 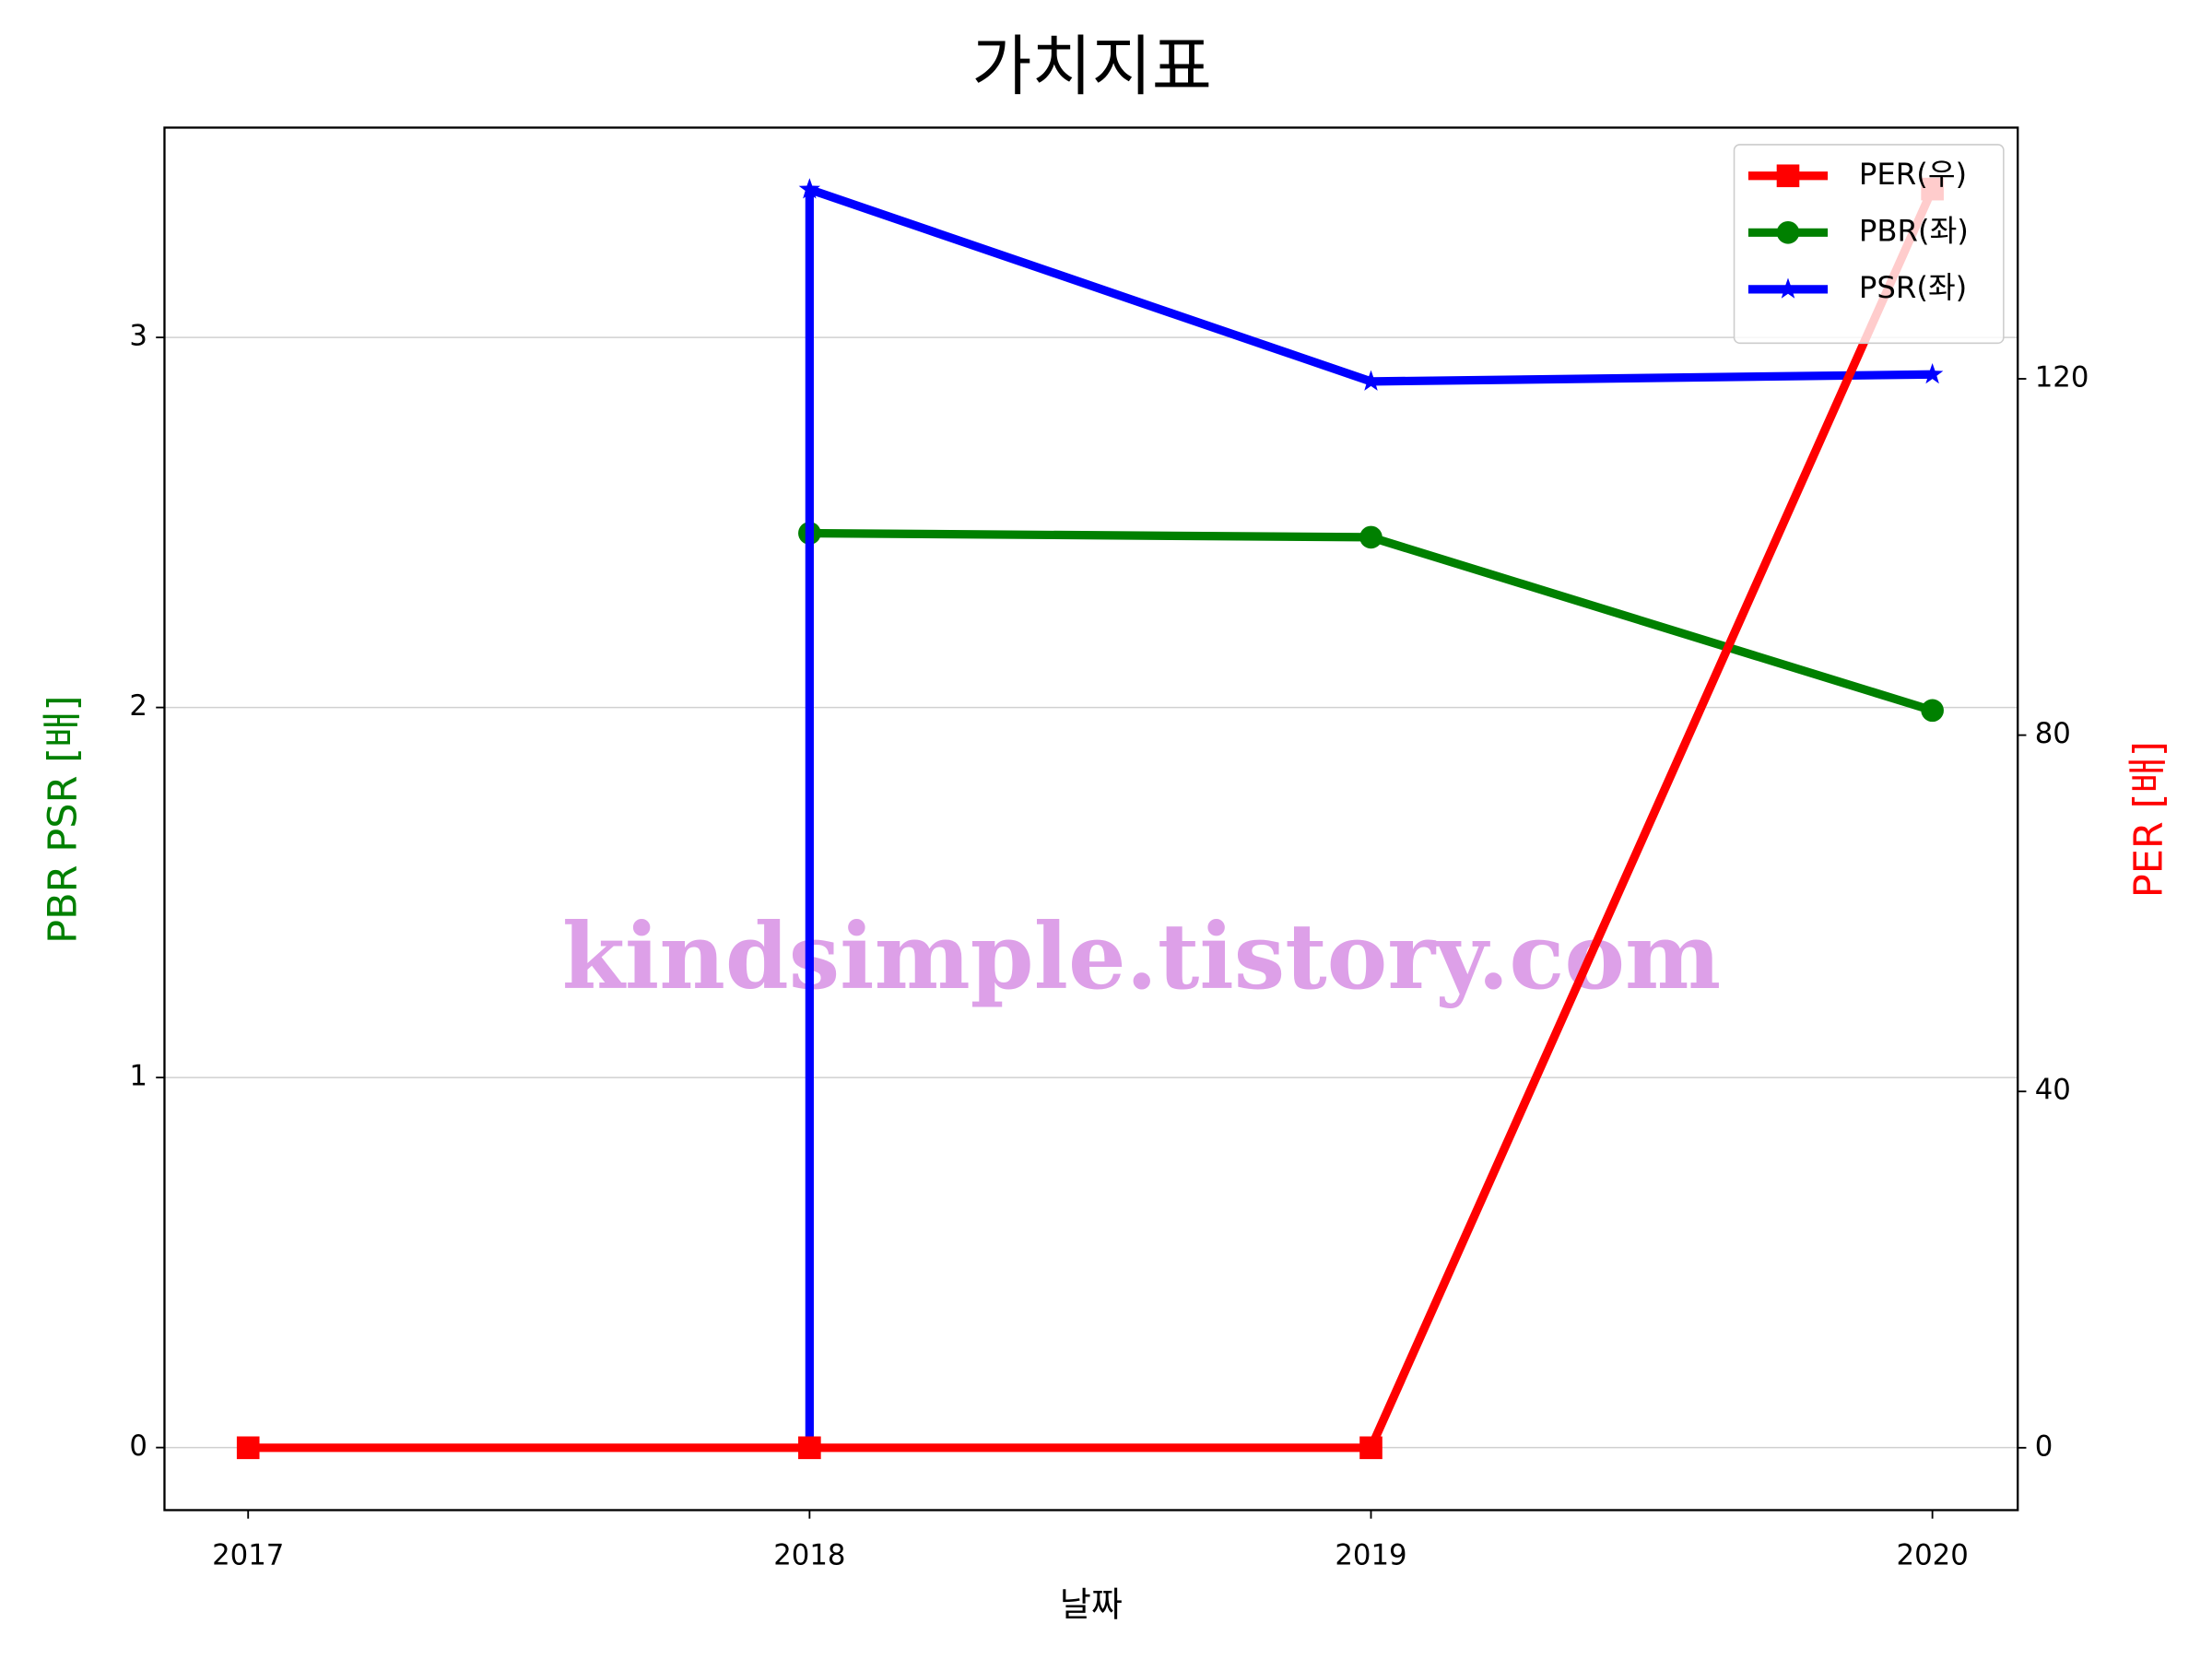 What do you see at coordinates (1142, 957) in the screenshot?
I see `watermark: kindsimple.tistory.com` at bounding box center [1142, 957].